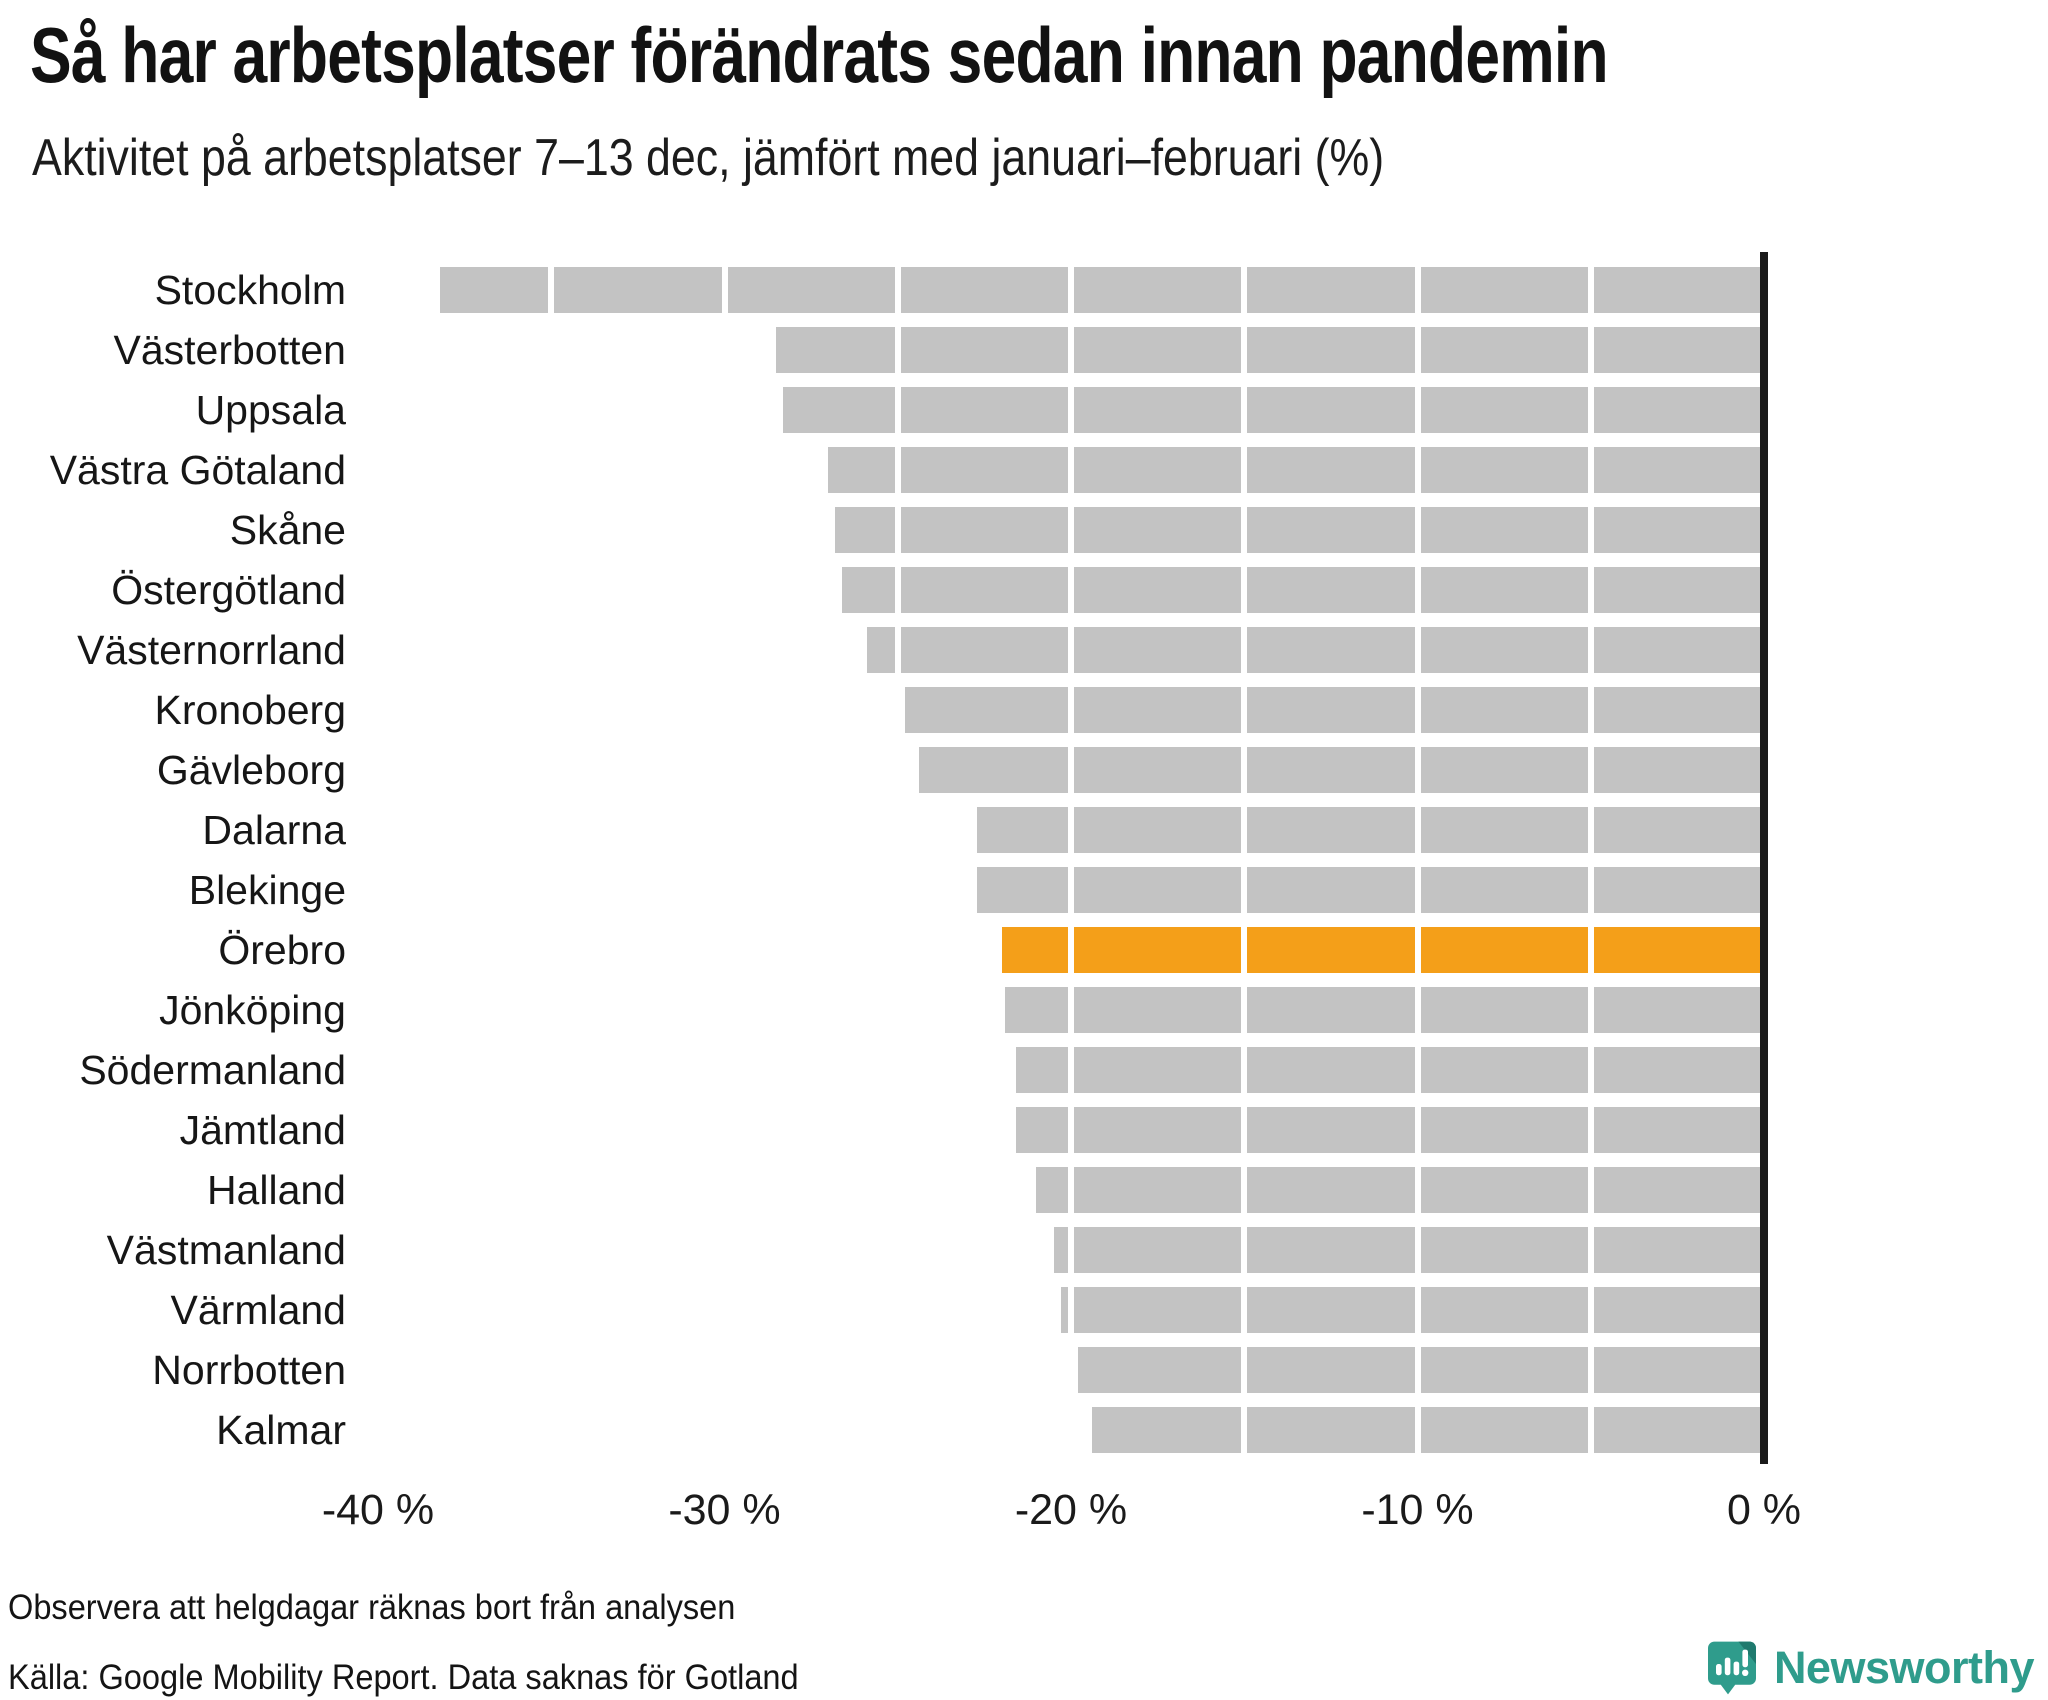 The width and height of the screenshot is (2048, 1700). Describe the element at coordinates (197, 470) in the screenshot. I see `row-label-v-stra-g-taland: Västra Götaland` at that location.